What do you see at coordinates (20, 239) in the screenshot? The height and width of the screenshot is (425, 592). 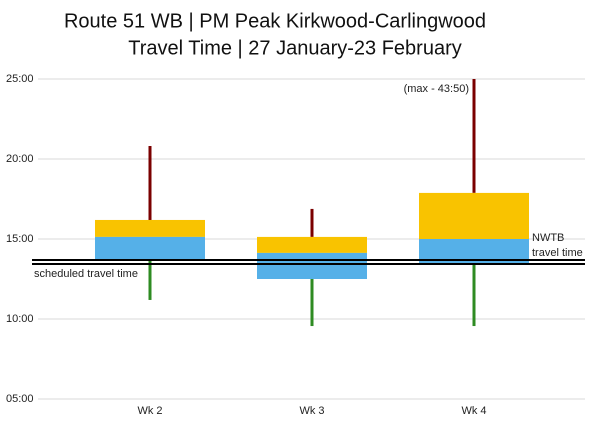 I see `y-tick-label: 15:00` at bounding box center [20, 239].